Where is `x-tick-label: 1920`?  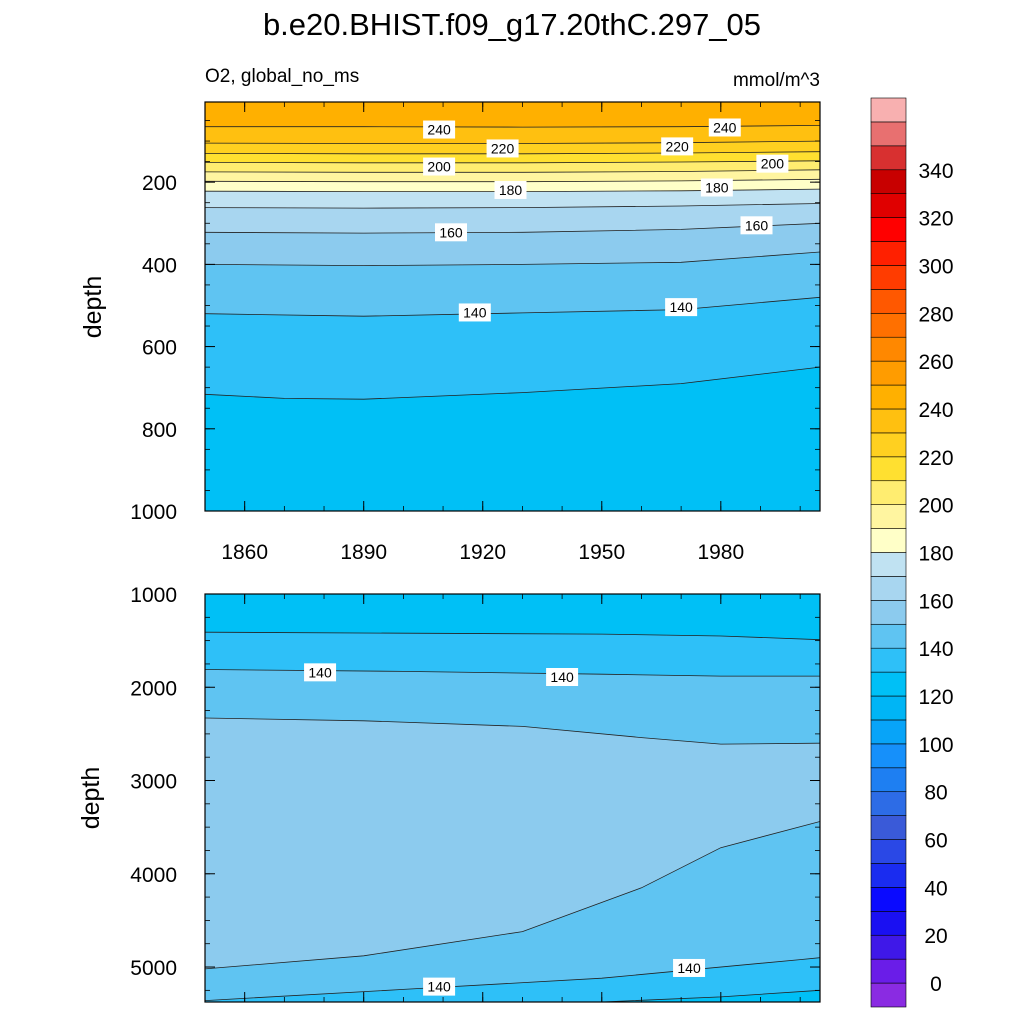
x-tick-label: 1920 is located at coordinates (482, 552).